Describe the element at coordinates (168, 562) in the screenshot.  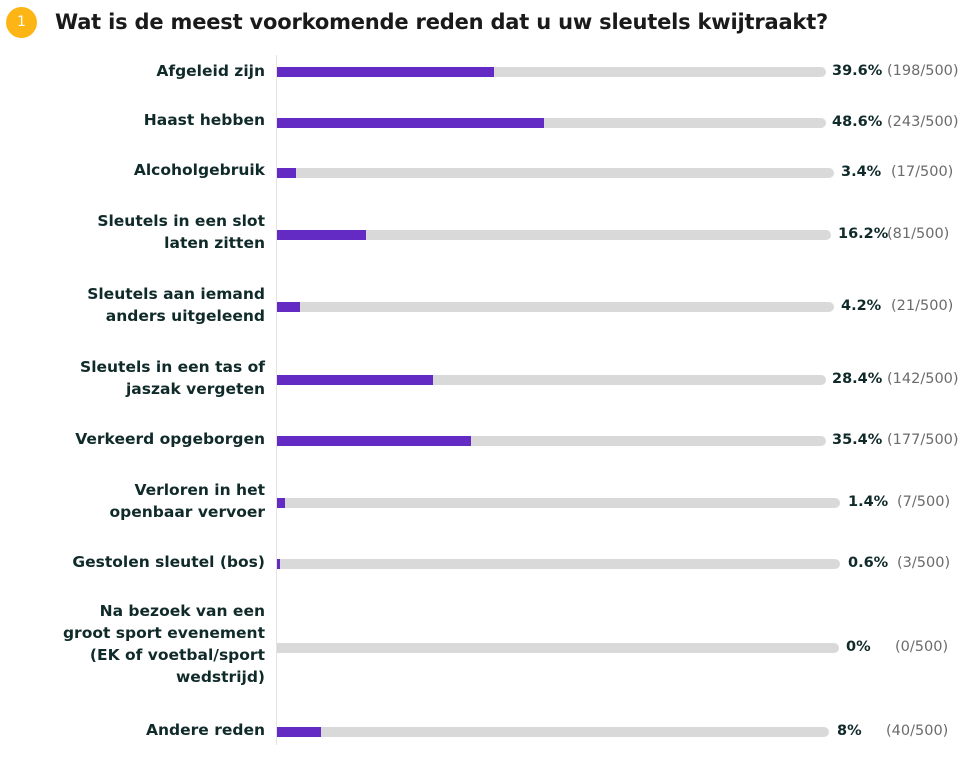
I see `bar-label: Gestolen sleutel (bos)` at that location.